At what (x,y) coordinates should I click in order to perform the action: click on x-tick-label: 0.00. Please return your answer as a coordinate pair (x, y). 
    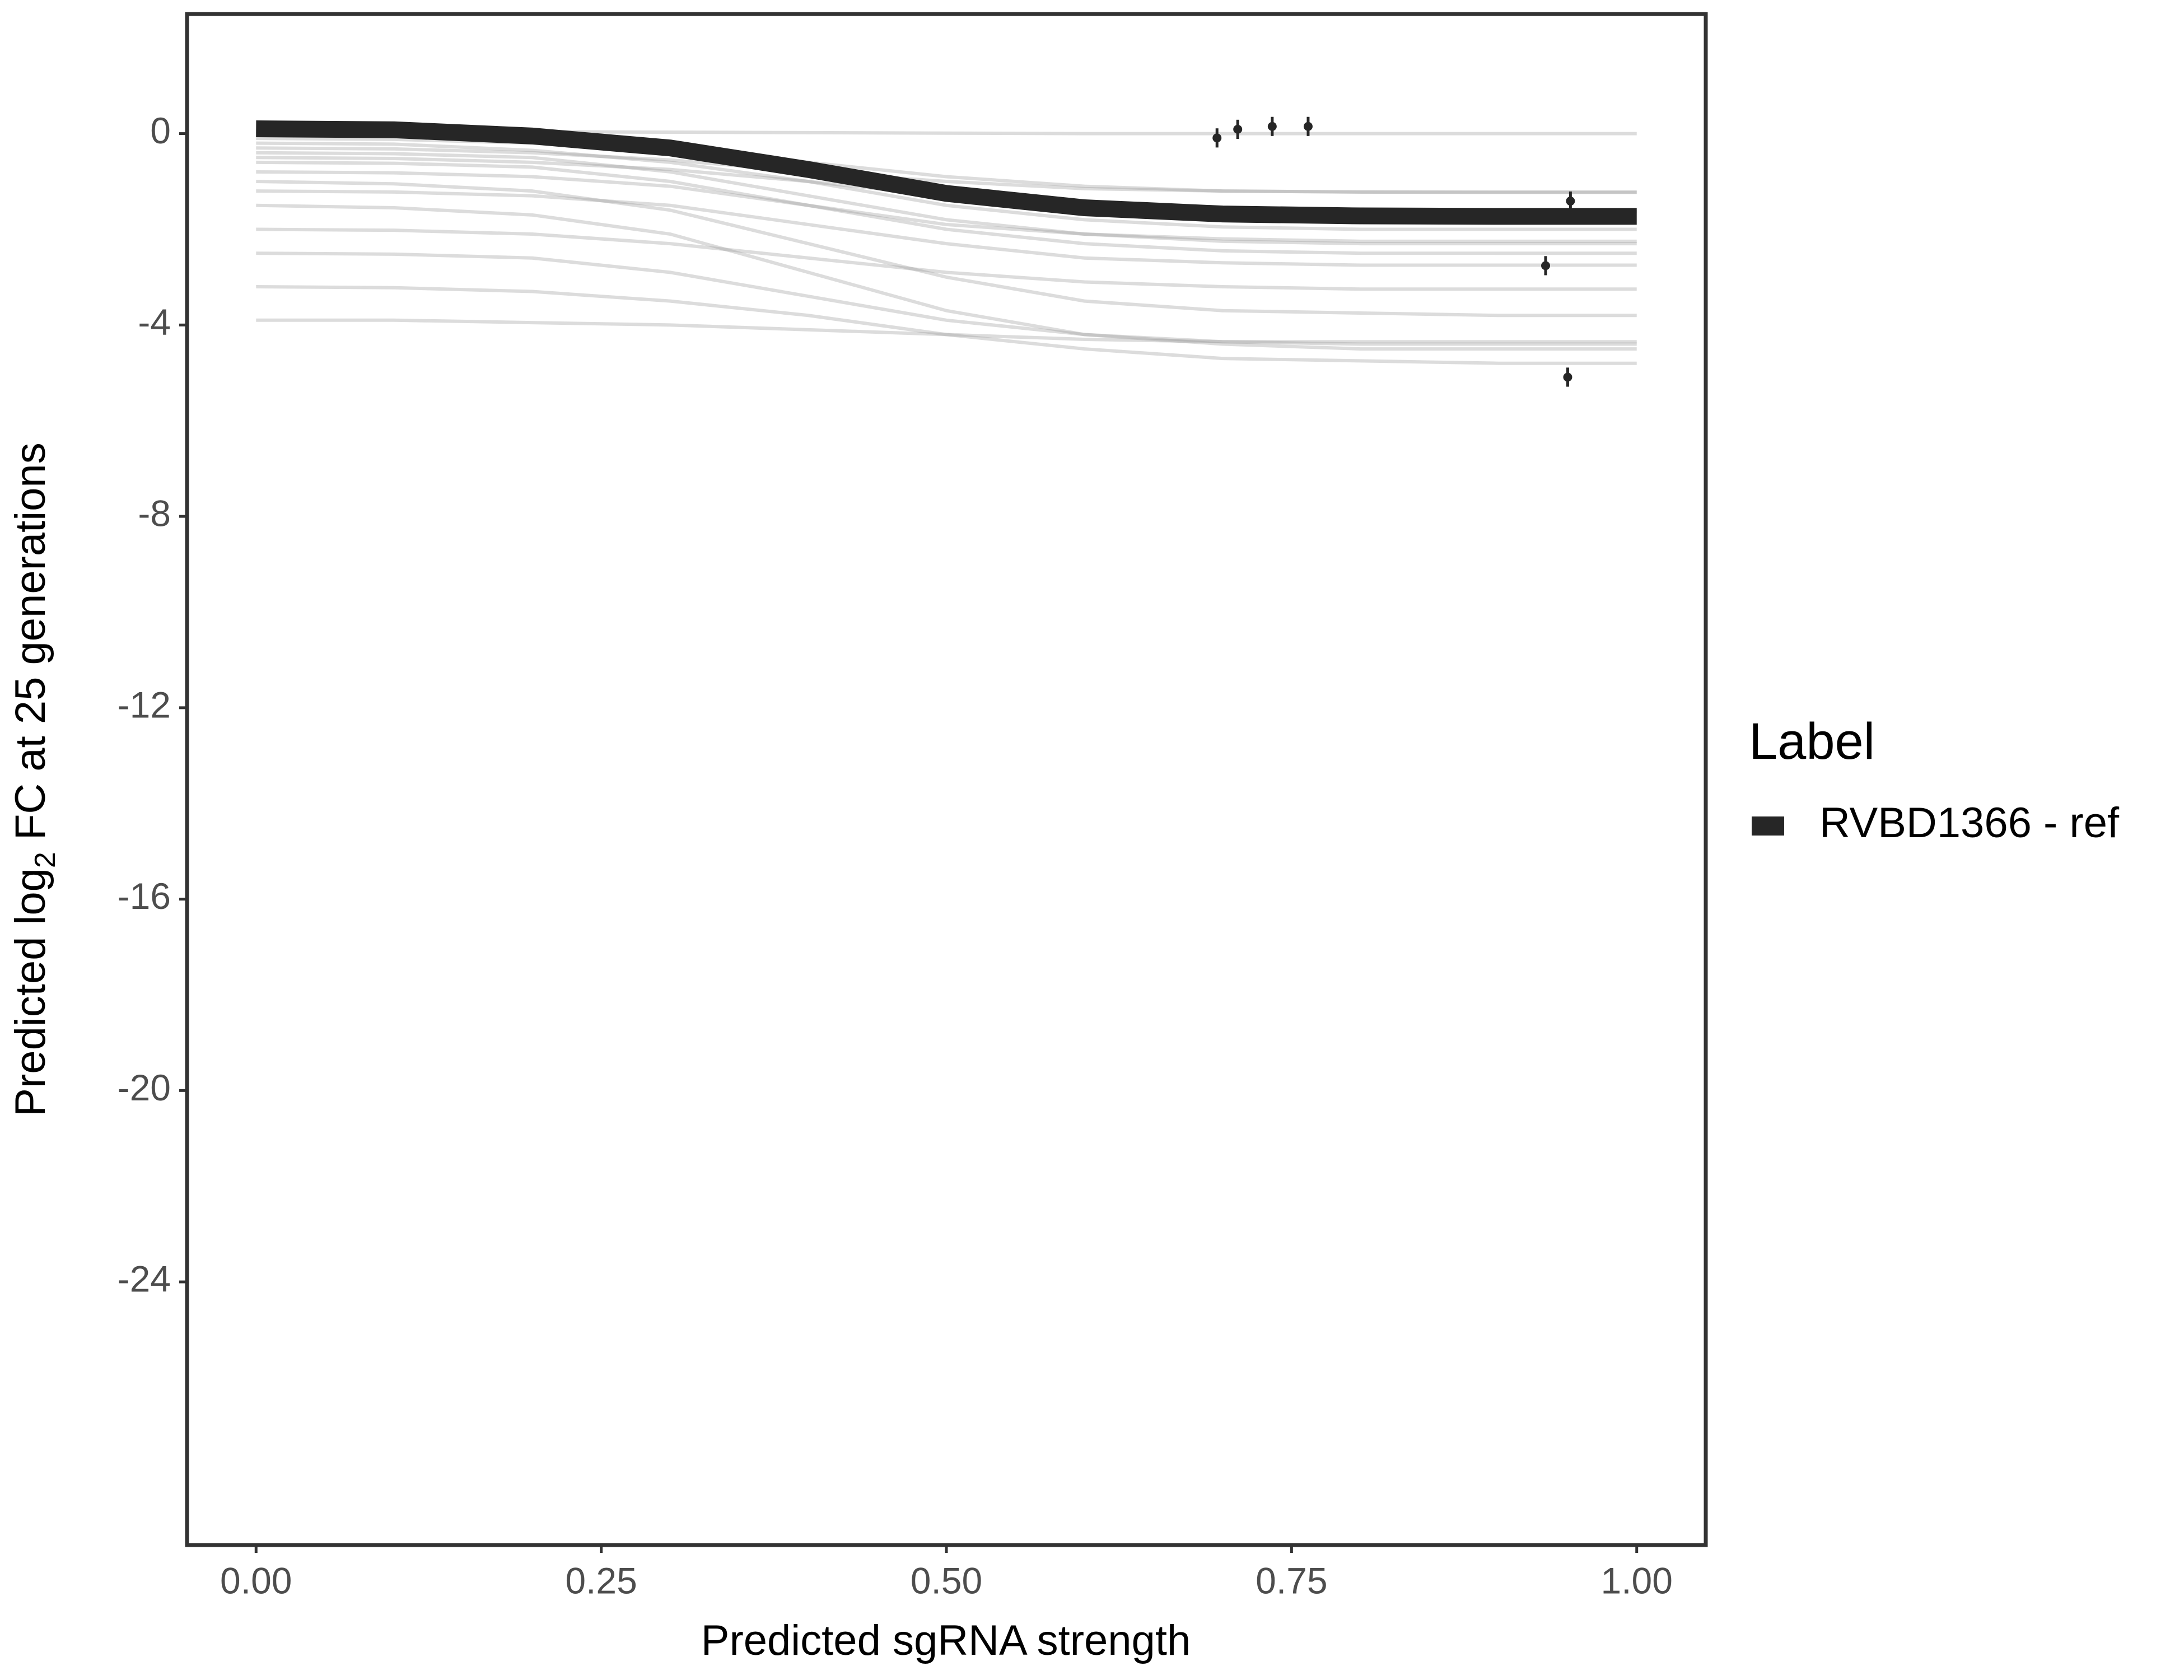
    Looking at the image, I should click on (256, 1581).